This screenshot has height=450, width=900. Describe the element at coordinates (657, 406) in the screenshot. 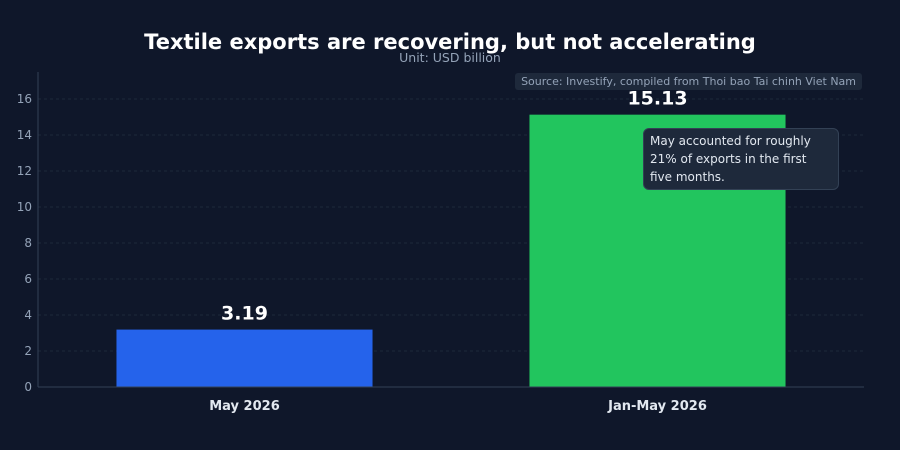

I see `x-category-label: Jan-May 2026` at that location.